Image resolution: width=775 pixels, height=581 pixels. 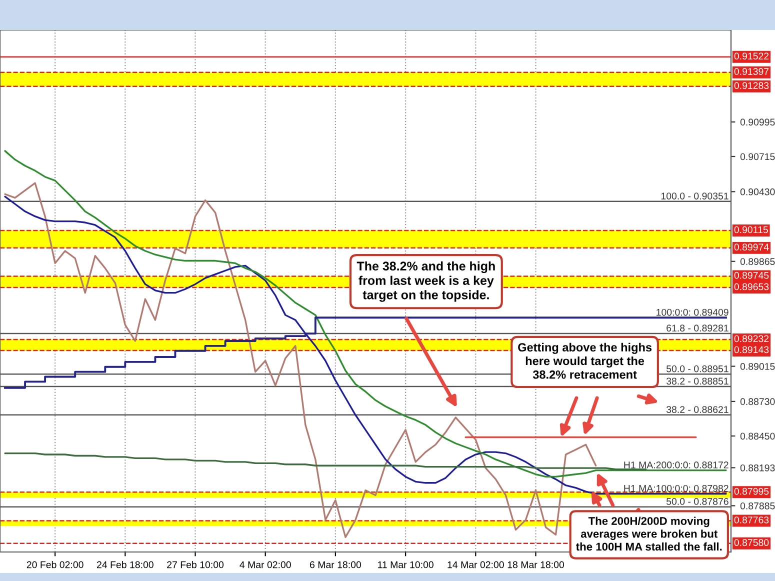 I want to click on ref-line-label: 0.89653, so click(x=751, y=286).